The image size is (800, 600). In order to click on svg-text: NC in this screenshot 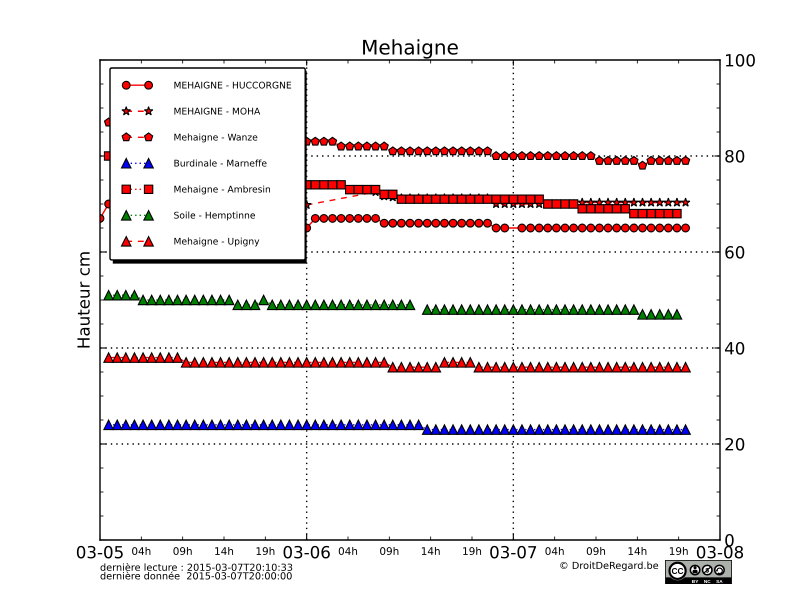, I will do `click(707, 581)`.